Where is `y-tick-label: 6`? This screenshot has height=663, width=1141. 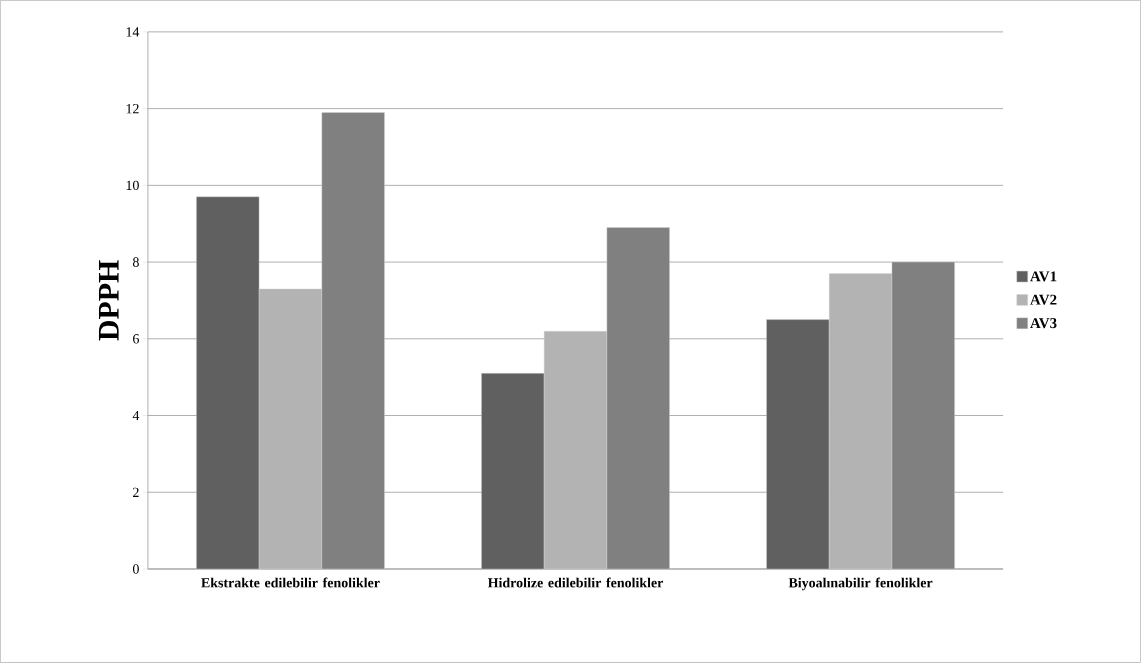 y-tick-label: 6 is located at coordinates (136, 339).